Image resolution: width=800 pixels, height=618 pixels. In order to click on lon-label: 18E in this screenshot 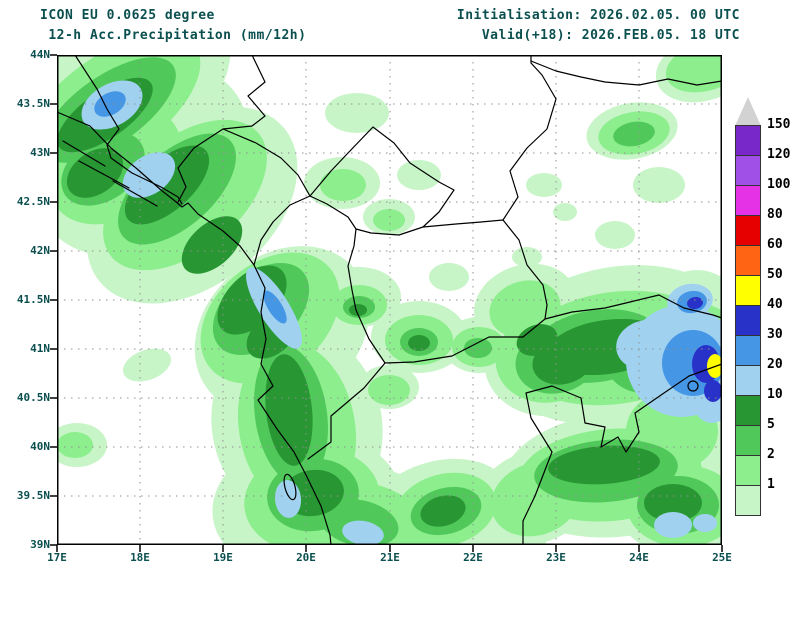, I will do `click(140, 557)`.